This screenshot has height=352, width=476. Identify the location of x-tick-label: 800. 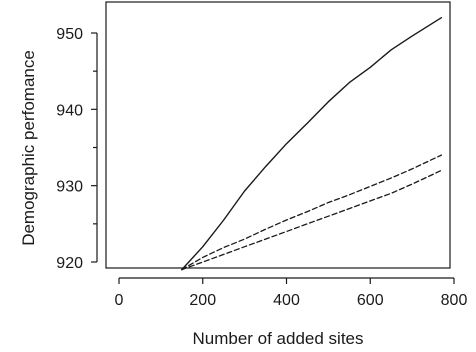
(454, 300).